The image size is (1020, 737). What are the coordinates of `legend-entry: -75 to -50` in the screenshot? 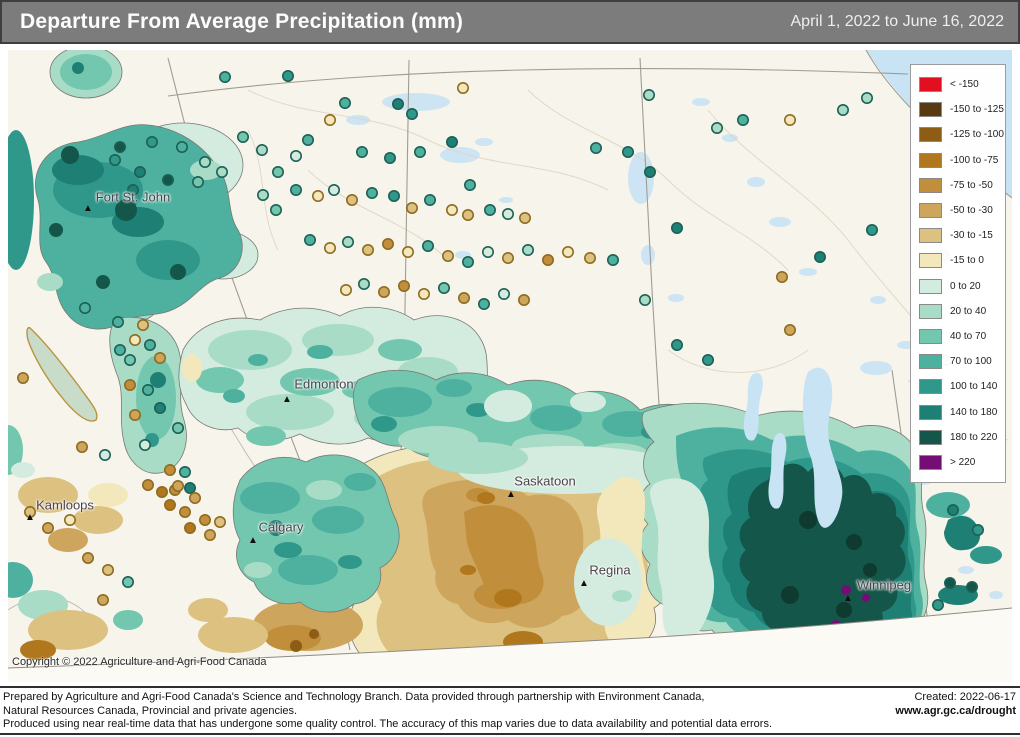 It's located at (959, 185).